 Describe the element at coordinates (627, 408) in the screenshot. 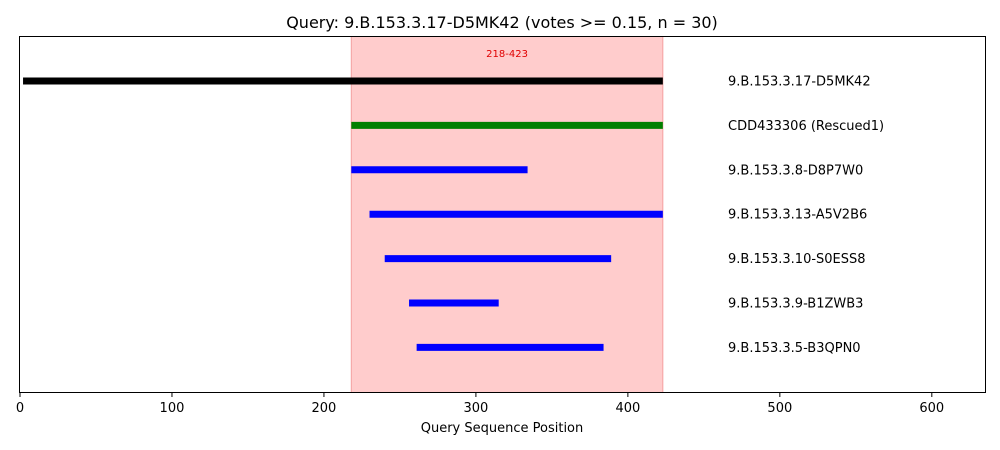

I see `x-tick-label: 400` at that location.